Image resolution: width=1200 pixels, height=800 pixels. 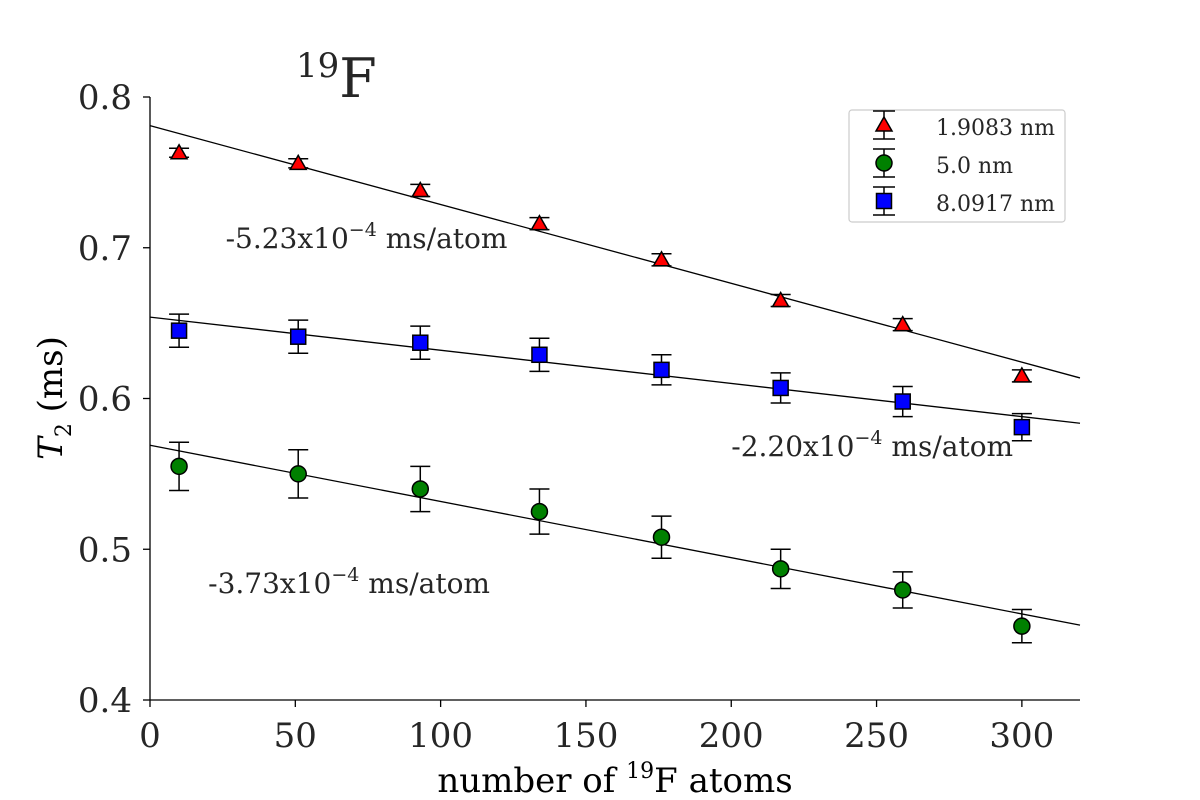 What do you see at coordinates (150, 736) in the screenshot?
I see `x-tick-label: 0` at bounding box center [150, 736].